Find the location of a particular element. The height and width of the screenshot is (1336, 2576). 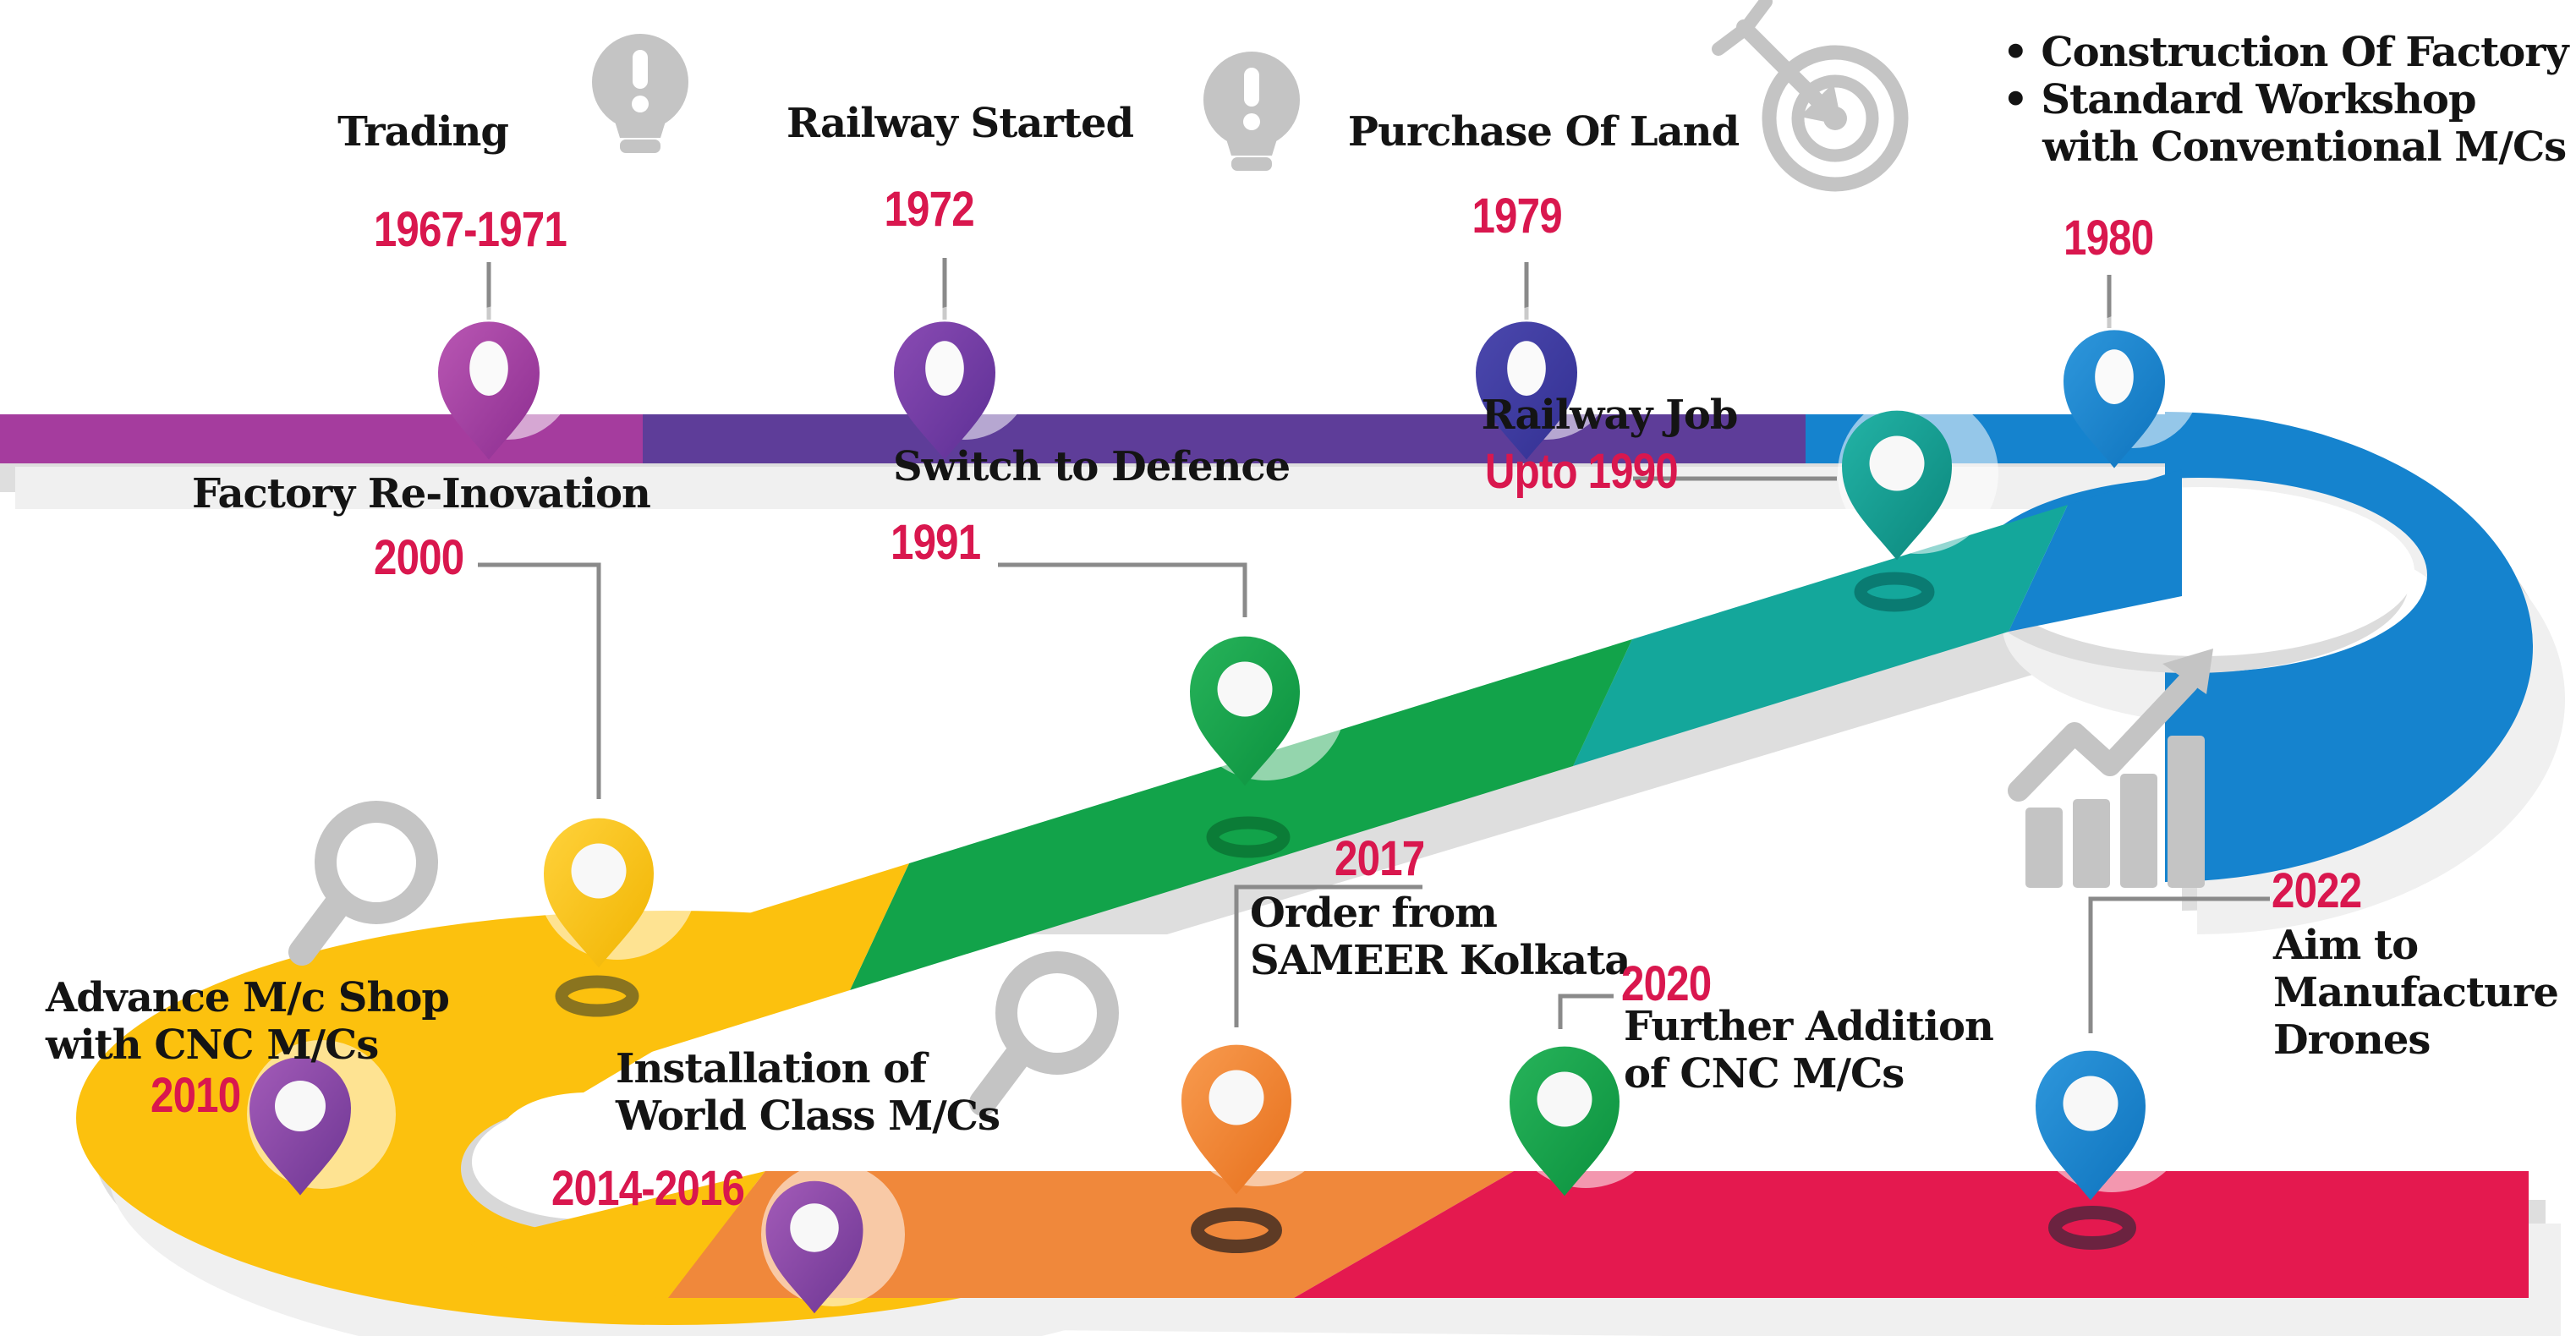

milestone-title-order-sameer: Order from SAMEER Kolkata is located at coordinates (1440, 937).